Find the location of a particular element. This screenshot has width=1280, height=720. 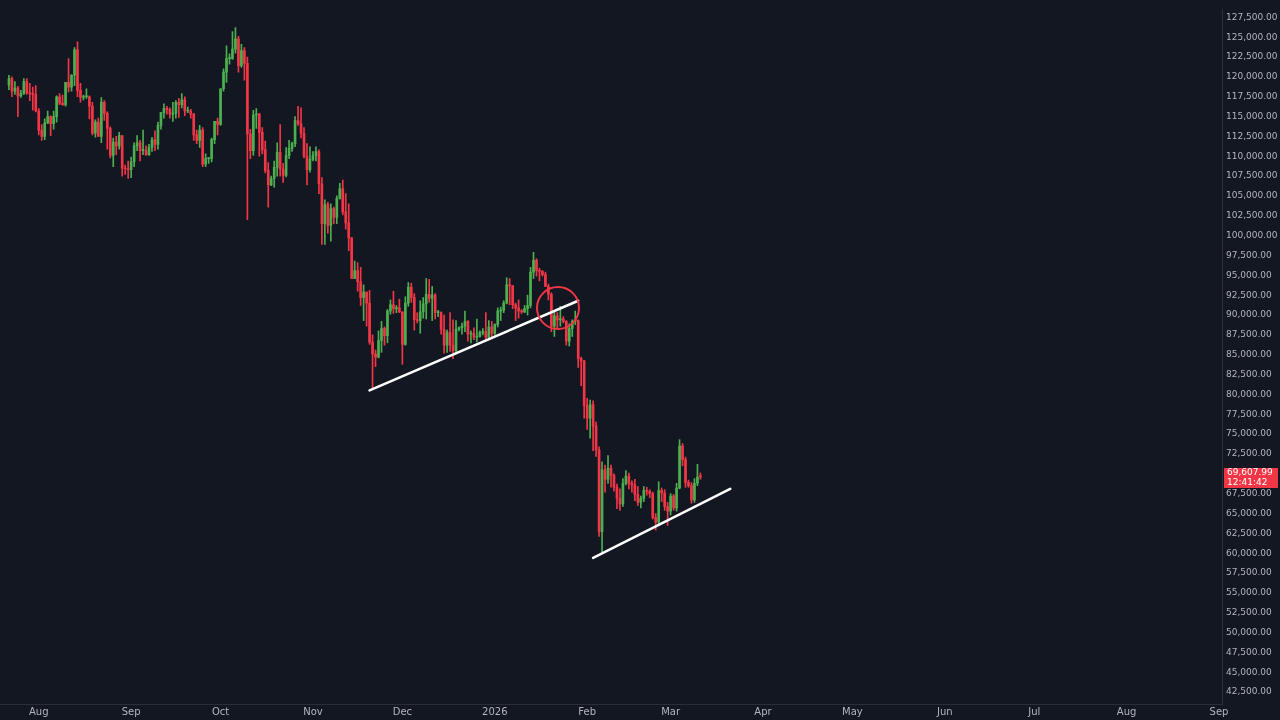

x-tick-label: May is located at coordinates (852, 711).